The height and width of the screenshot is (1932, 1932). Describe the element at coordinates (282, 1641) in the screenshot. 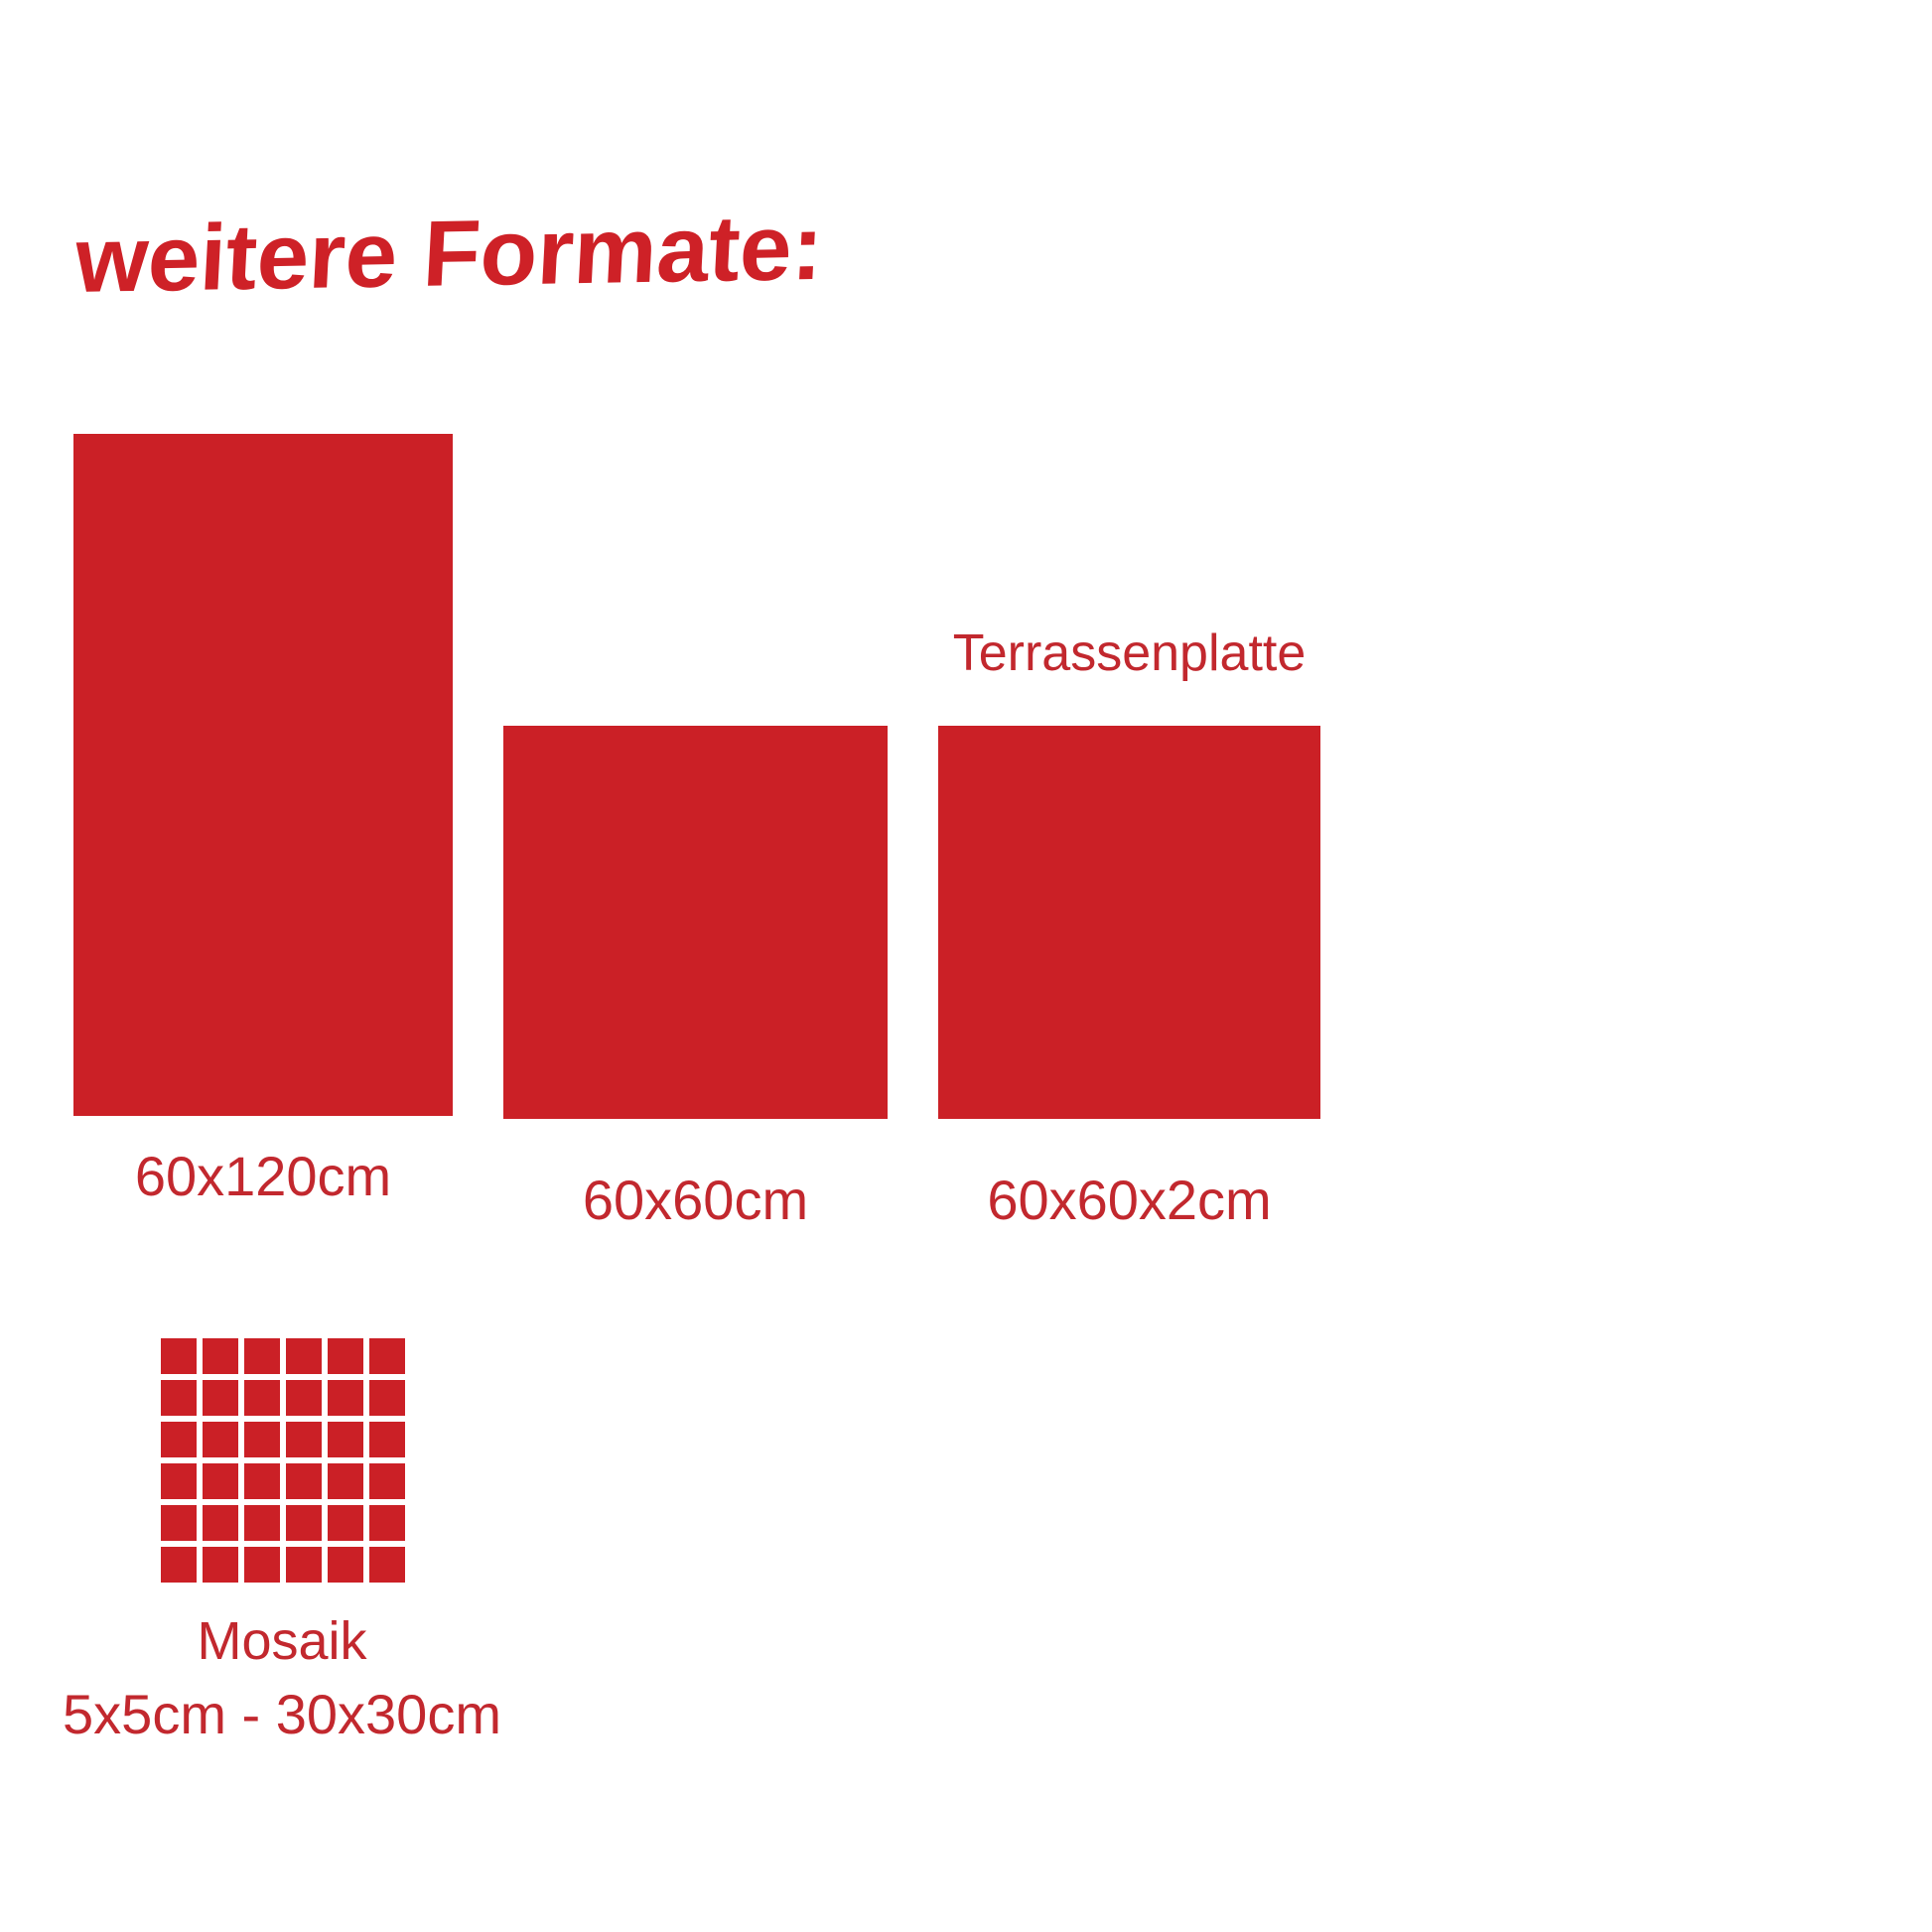

I see `mosaik-label: Mosaik` at that location.